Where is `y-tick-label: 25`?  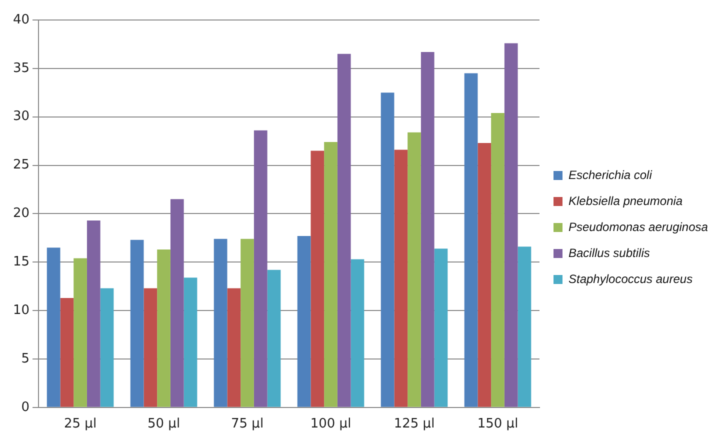 y-tick-label: 25 is located at coordinates (21, 165).